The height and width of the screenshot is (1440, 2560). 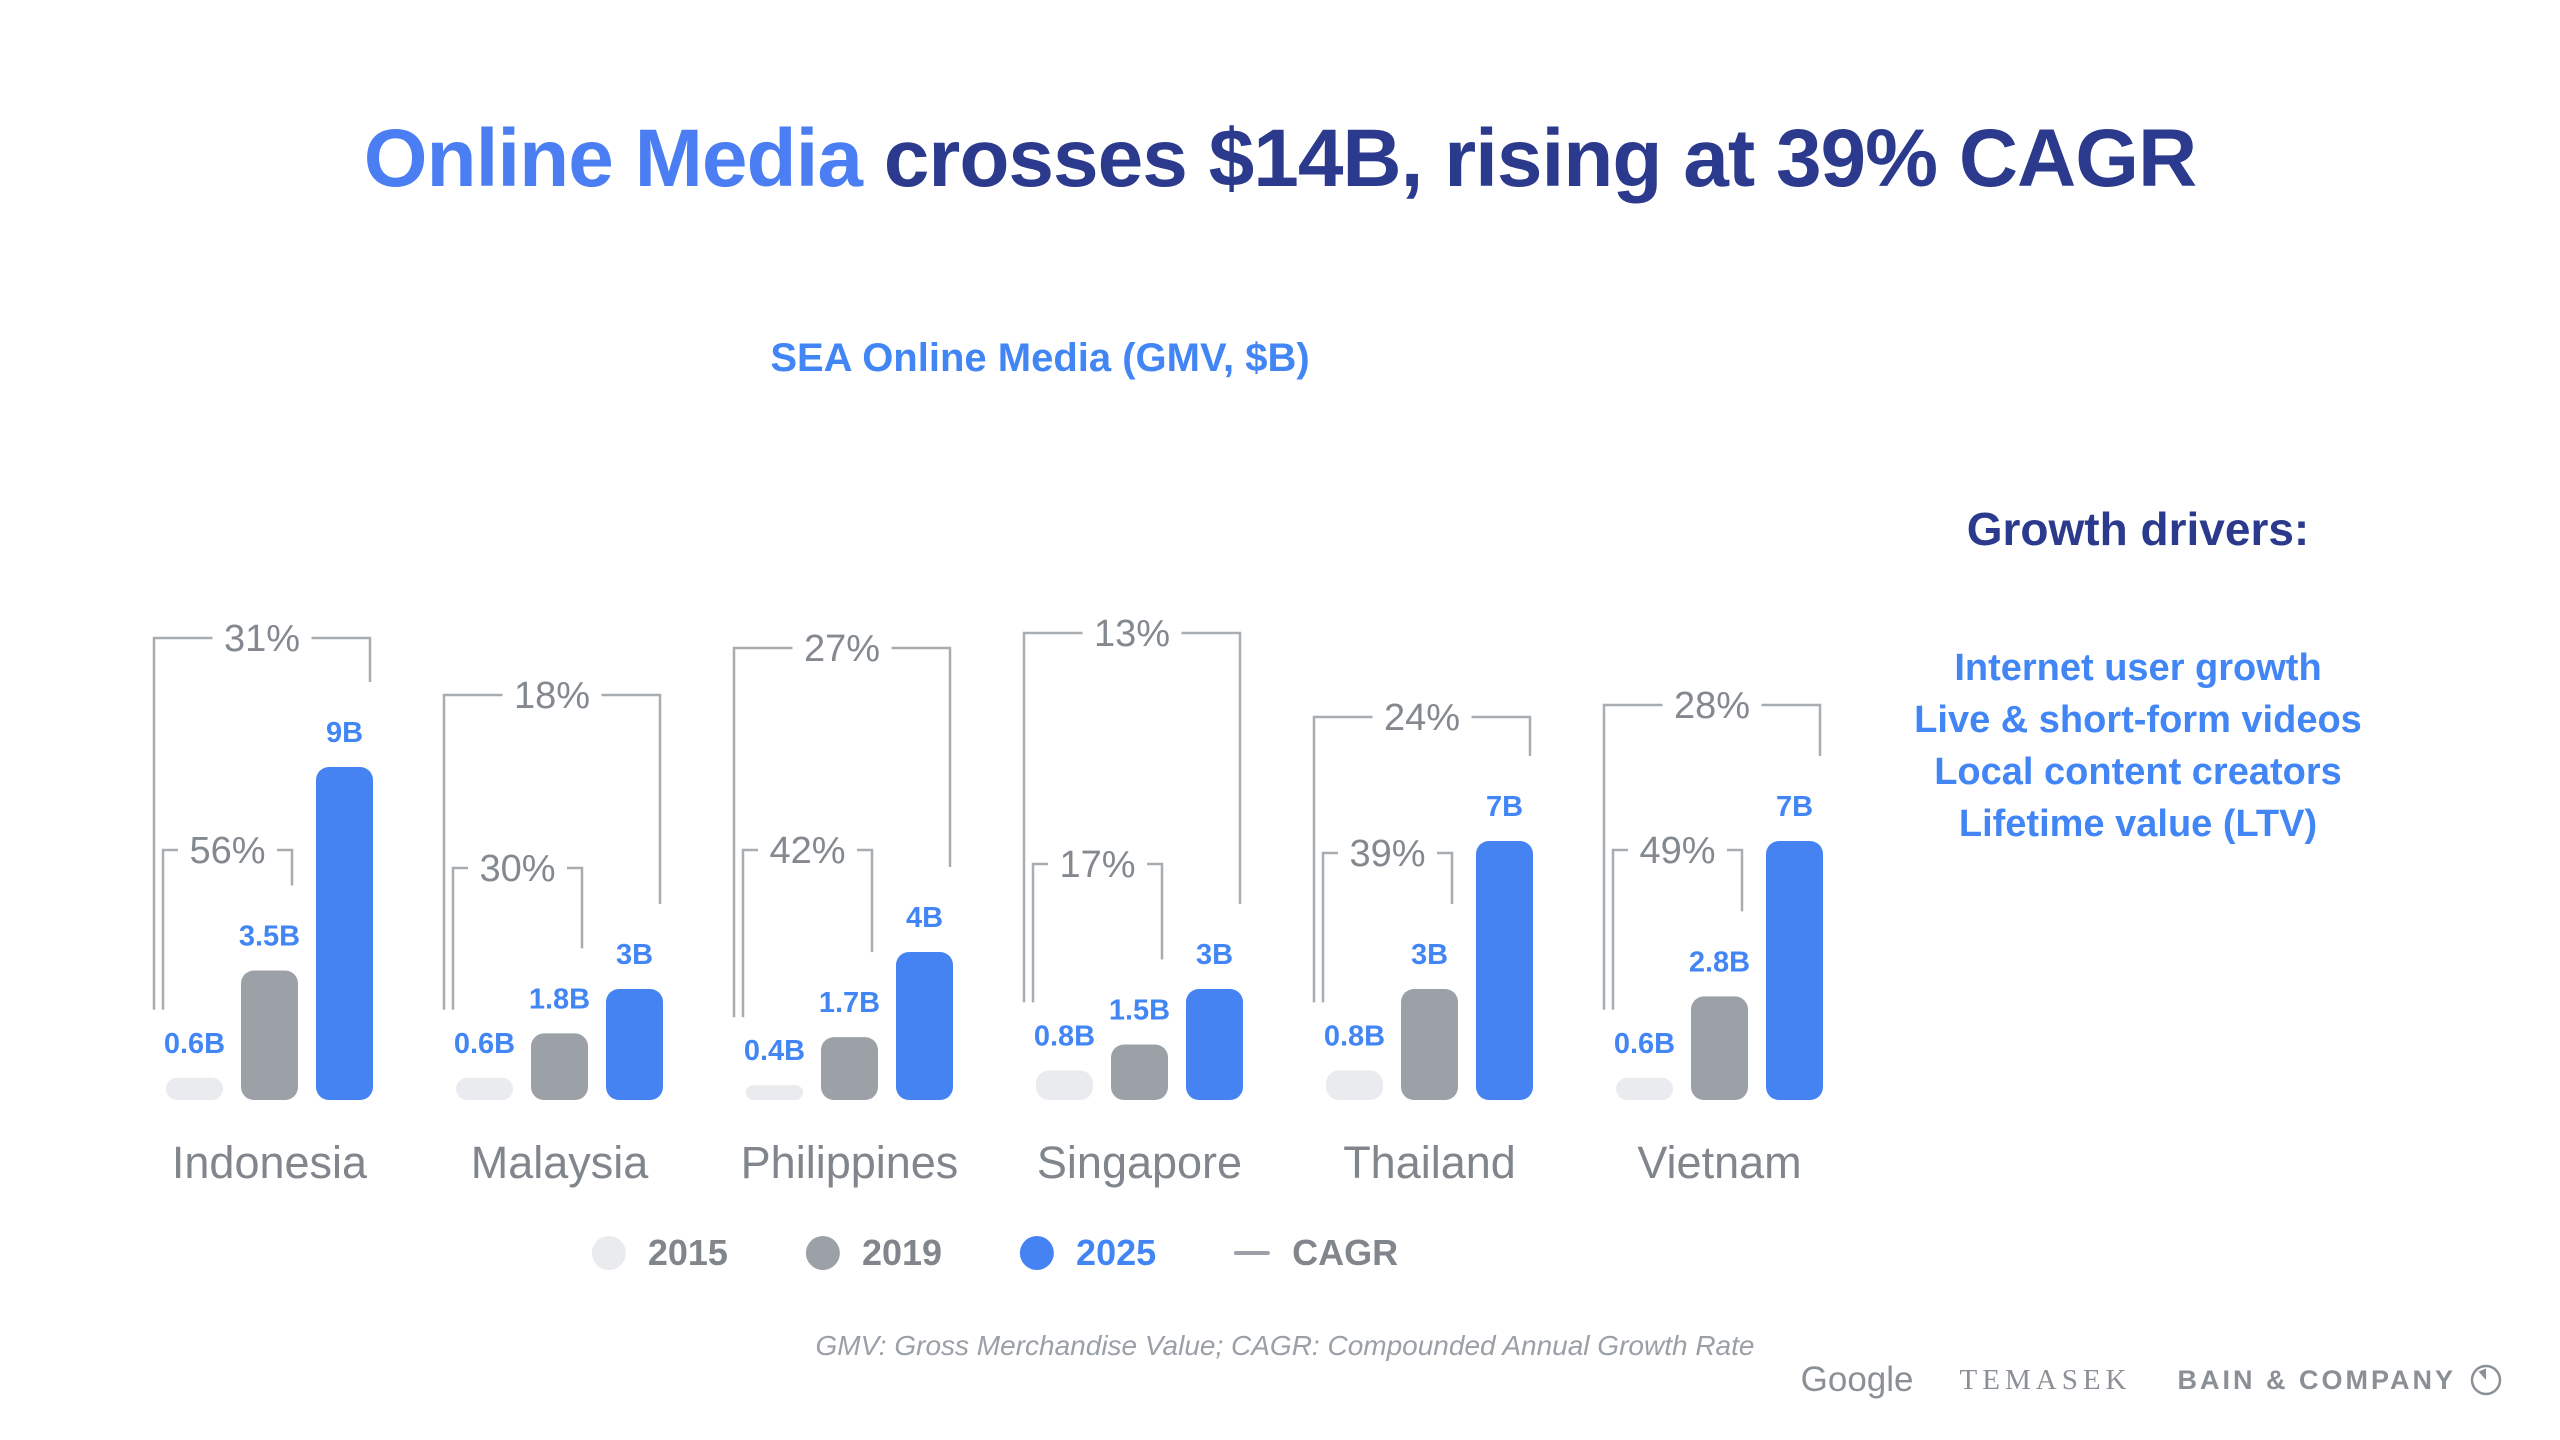 What do you see at coordinates (194, 1044) in the screenshot?
I see `value-label-indonesia-2015: 0.6B` at bounding box center [194, 1044].